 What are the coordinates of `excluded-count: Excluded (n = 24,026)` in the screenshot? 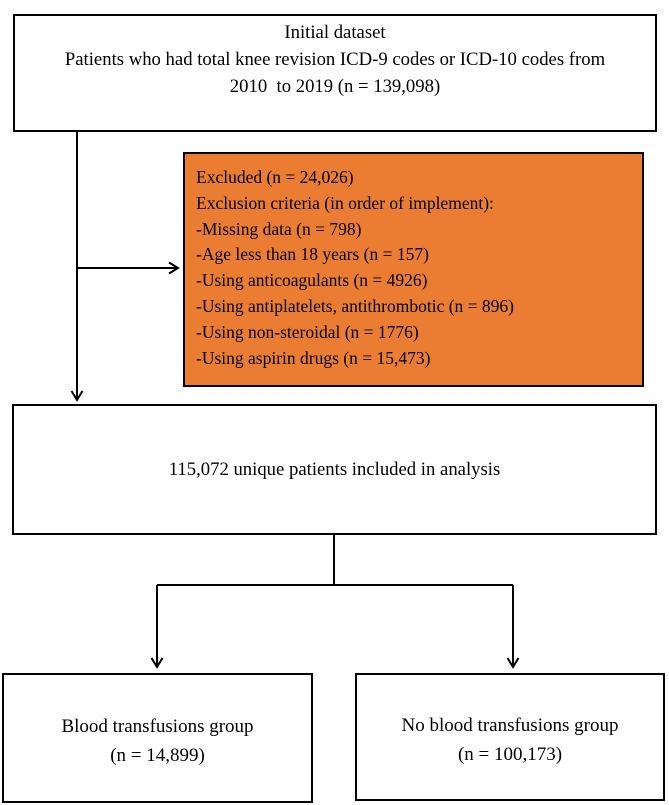 It's located at (275, 177).